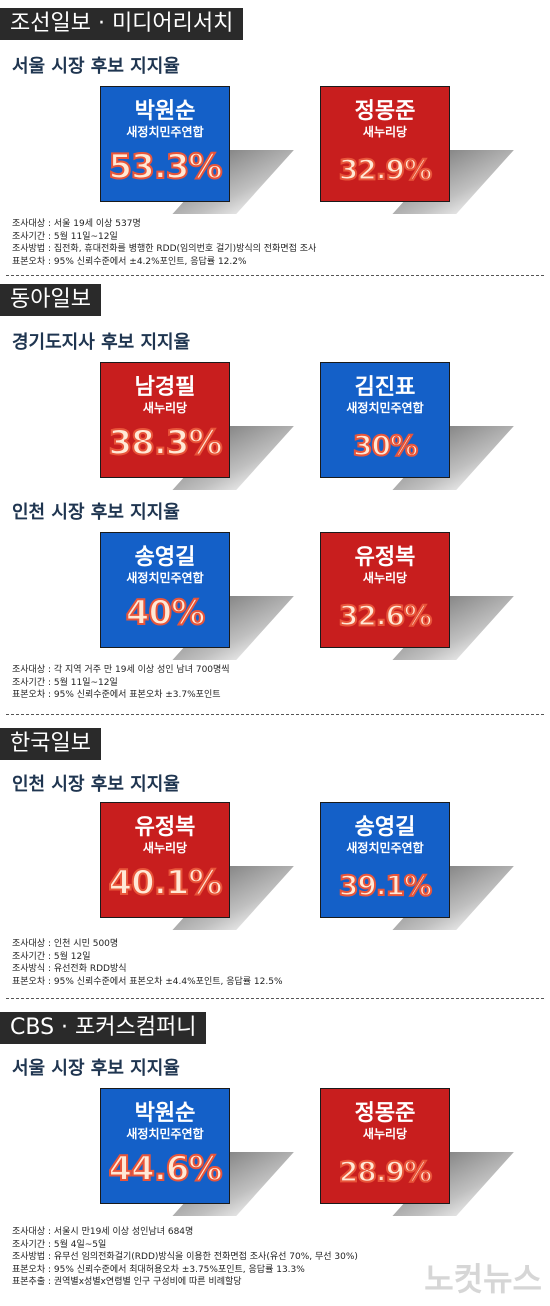  Describe the element at coordinates (59, 1244) in the screenshot. I see `note-line: 조사기간 : 5월 4일~5일` at that location.